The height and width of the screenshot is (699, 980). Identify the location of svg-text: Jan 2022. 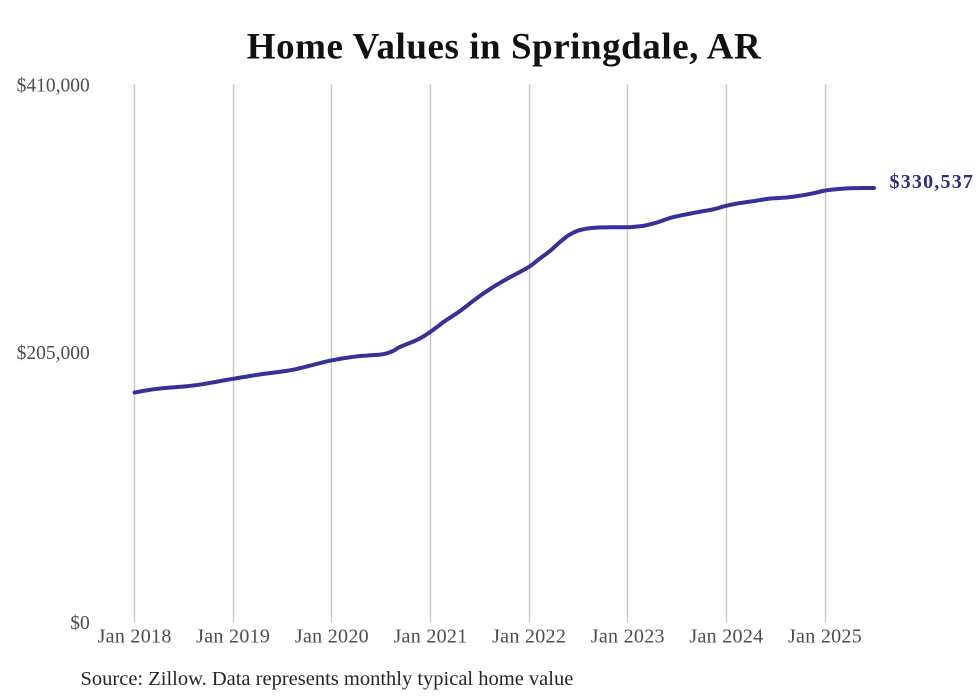
(529, 637).